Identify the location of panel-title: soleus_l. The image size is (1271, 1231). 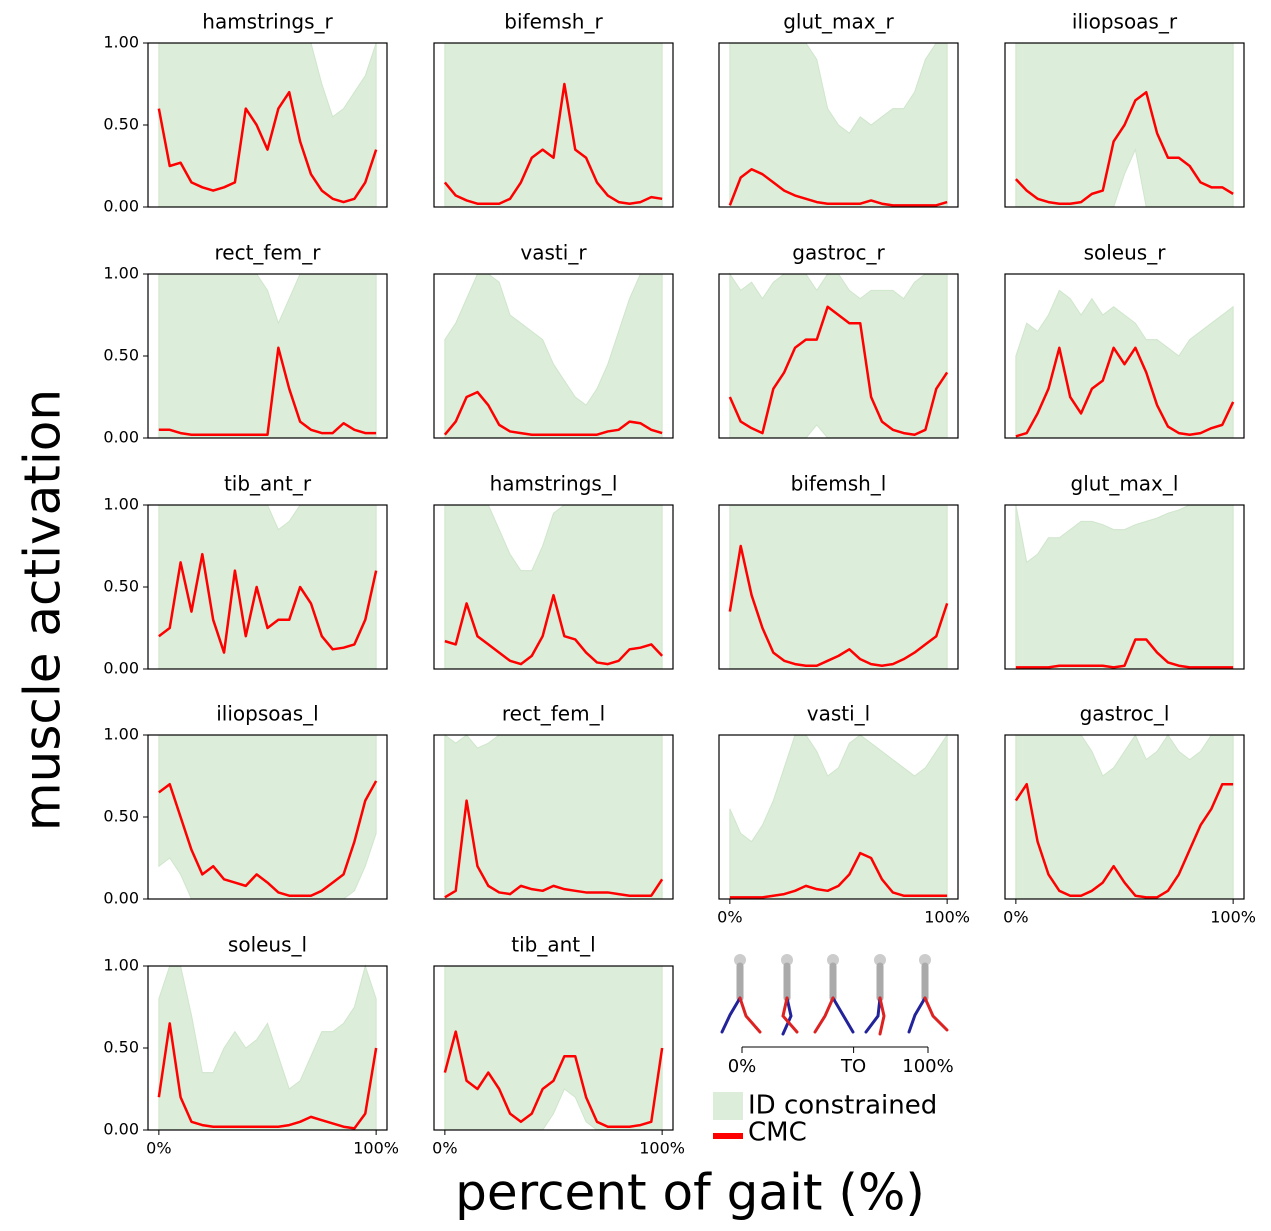
(267, 945).